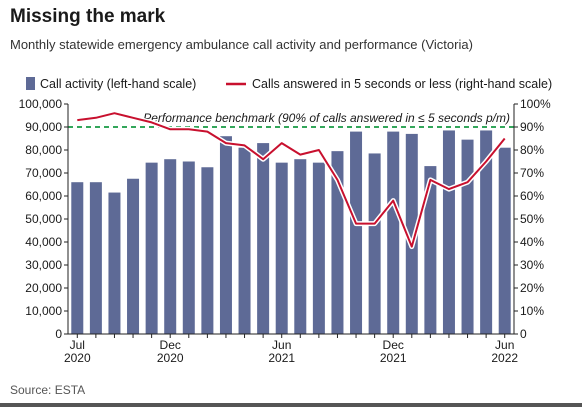 The width and height of the screenshot is (582, 407). What do you see at coordinates (504, 358) in the screenshot?
I see `x-tick-label-year: 2022` at bounding box center [504, 358].